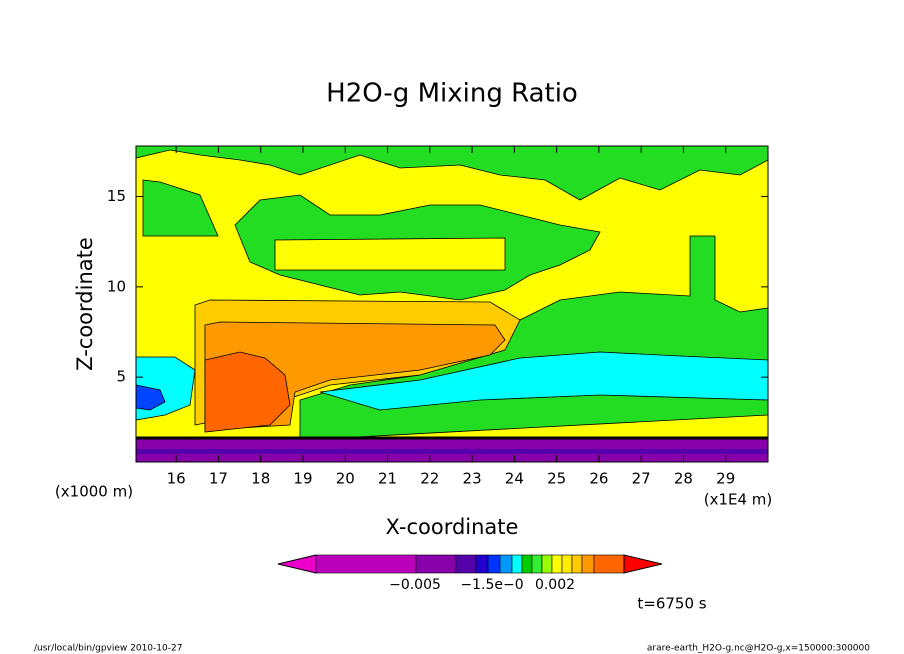  I want to click on colorbar-label: −0.005, so click(415, 585).